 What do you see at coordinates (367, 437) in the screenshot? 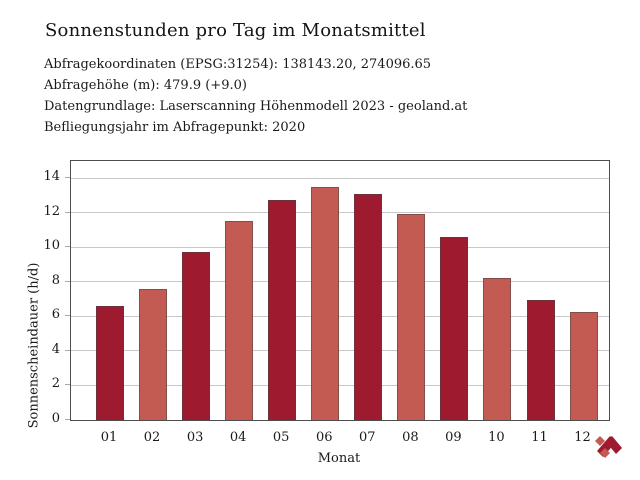
I see `x-tick-label-07: 07` at bounding box center [367, 437].